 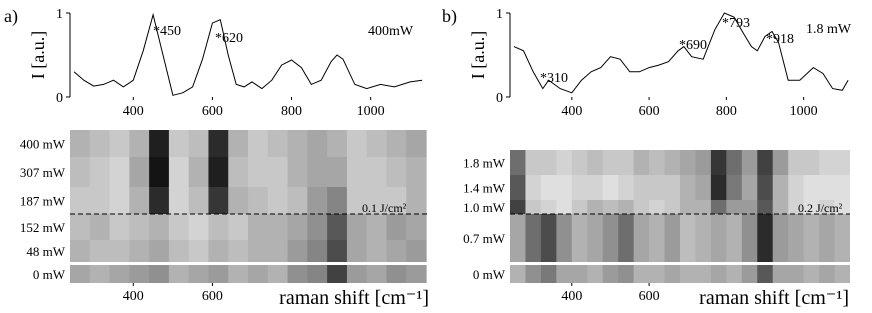 I want to click on row-label: 187 mW, so click(x=43, y=201).